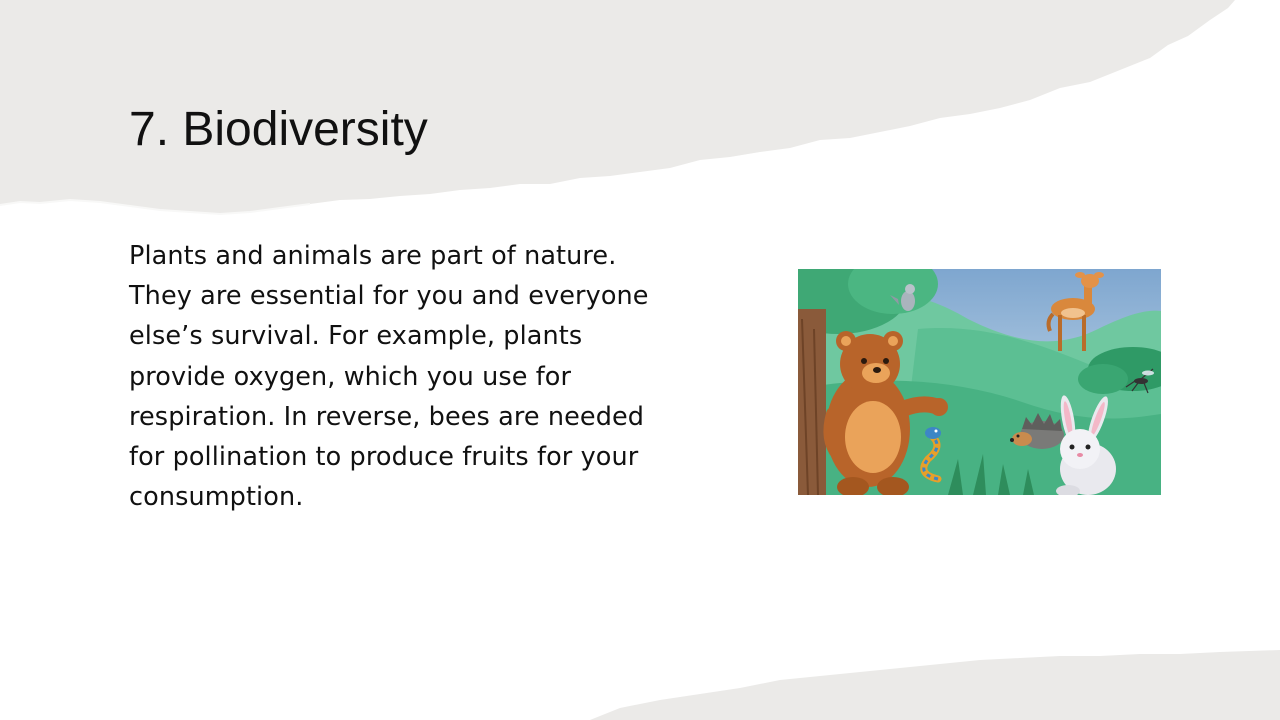 The image size is (1280, 720). I want to click on snake-icon, so click(931, 455).